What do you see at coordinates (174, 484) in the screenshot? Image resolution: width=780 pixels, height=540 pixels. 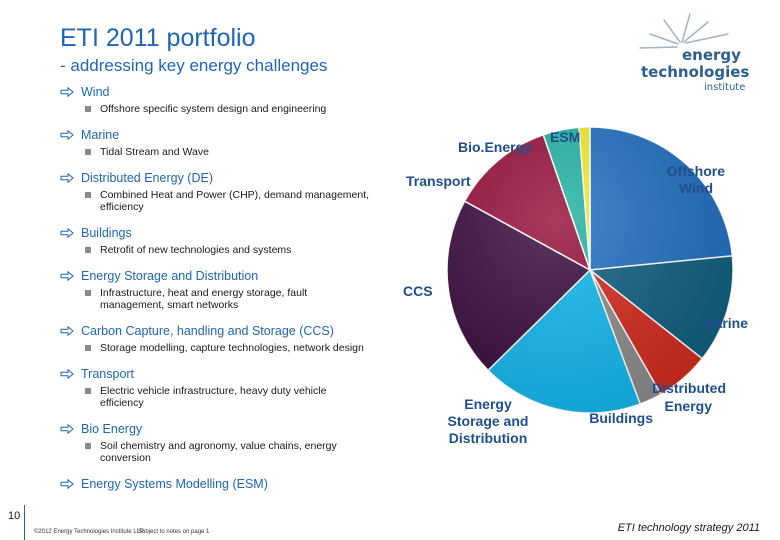 I see `portfolio-item-label: Energy Systems Modelling (ESM)` at bounding box center [174, 484].